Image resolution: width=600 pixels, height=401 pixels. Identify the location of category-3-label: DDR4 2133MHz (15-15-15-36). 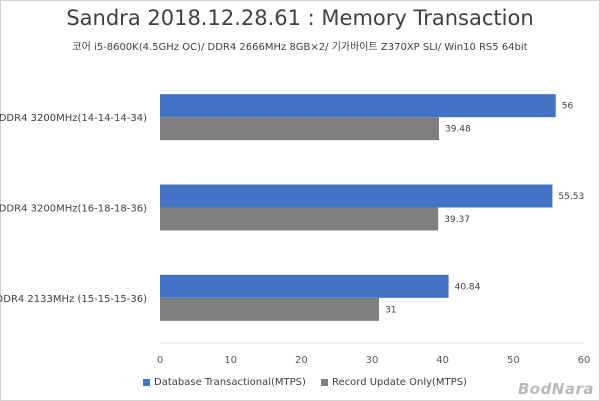
(73, 299).